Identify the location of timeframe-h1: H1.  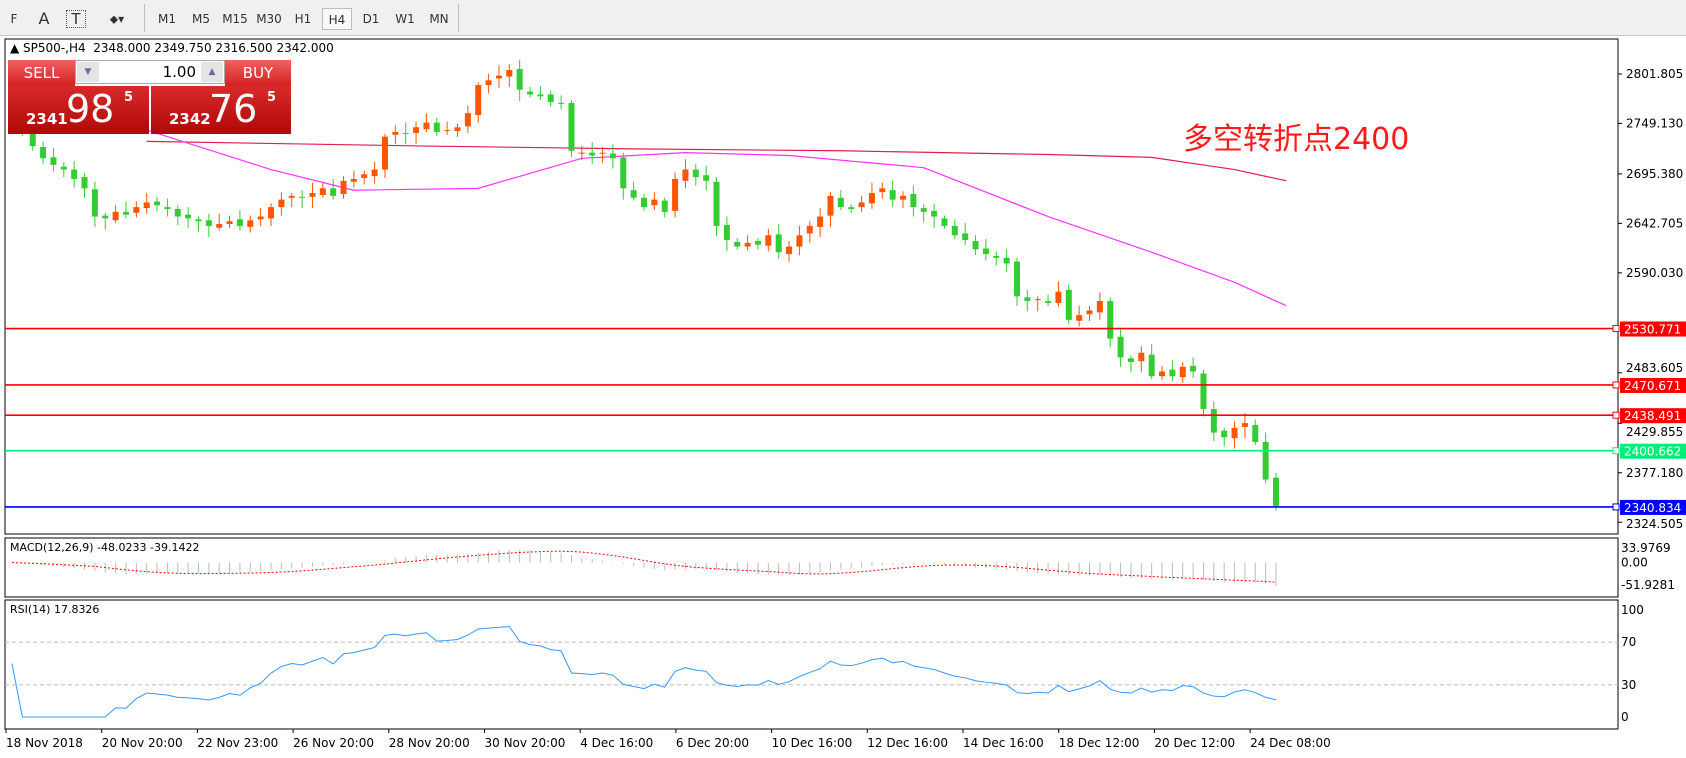
(303, 19).